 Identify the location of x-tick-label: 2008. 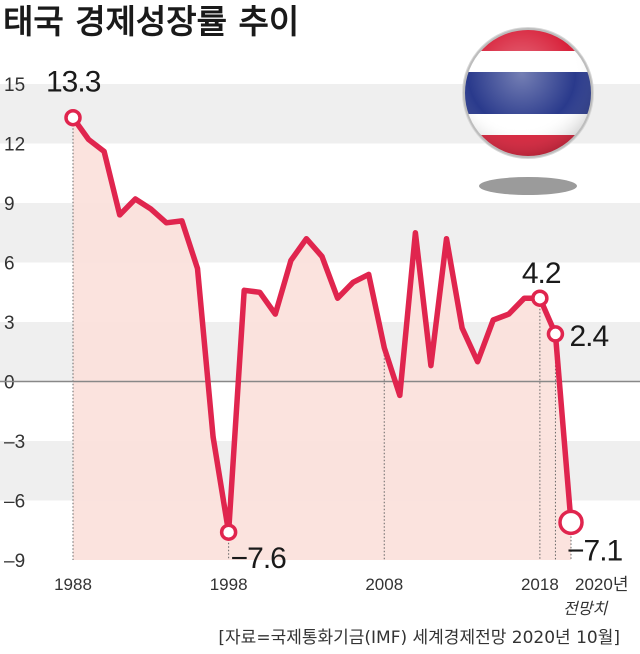
(384, 584).